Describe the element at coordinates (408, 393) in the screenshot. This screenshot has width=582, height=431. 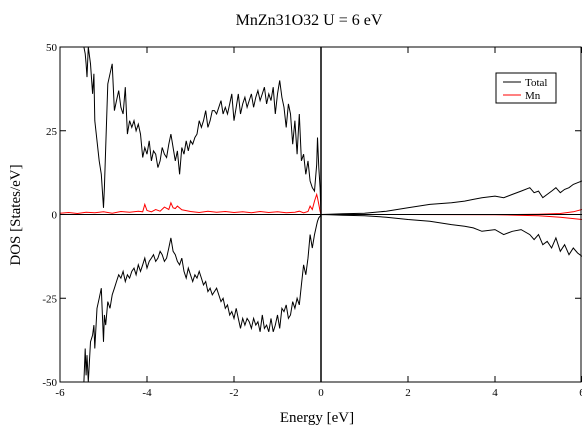
I see `x-tick-label: 2` at that location.